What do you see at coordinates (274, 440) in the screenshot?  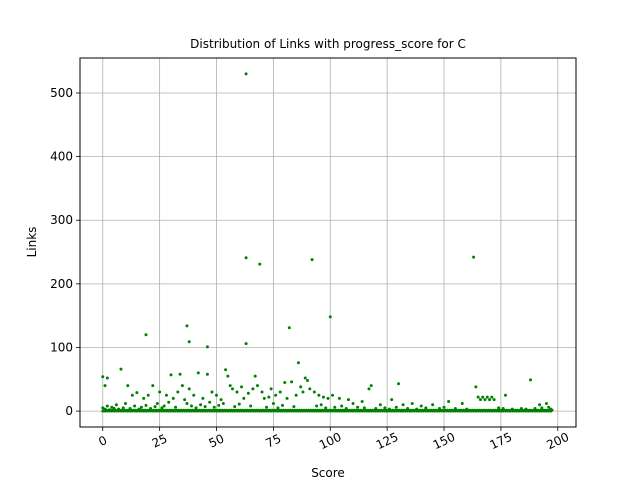 I see `x-tick-label: 75` at bounding box center [274, 440].